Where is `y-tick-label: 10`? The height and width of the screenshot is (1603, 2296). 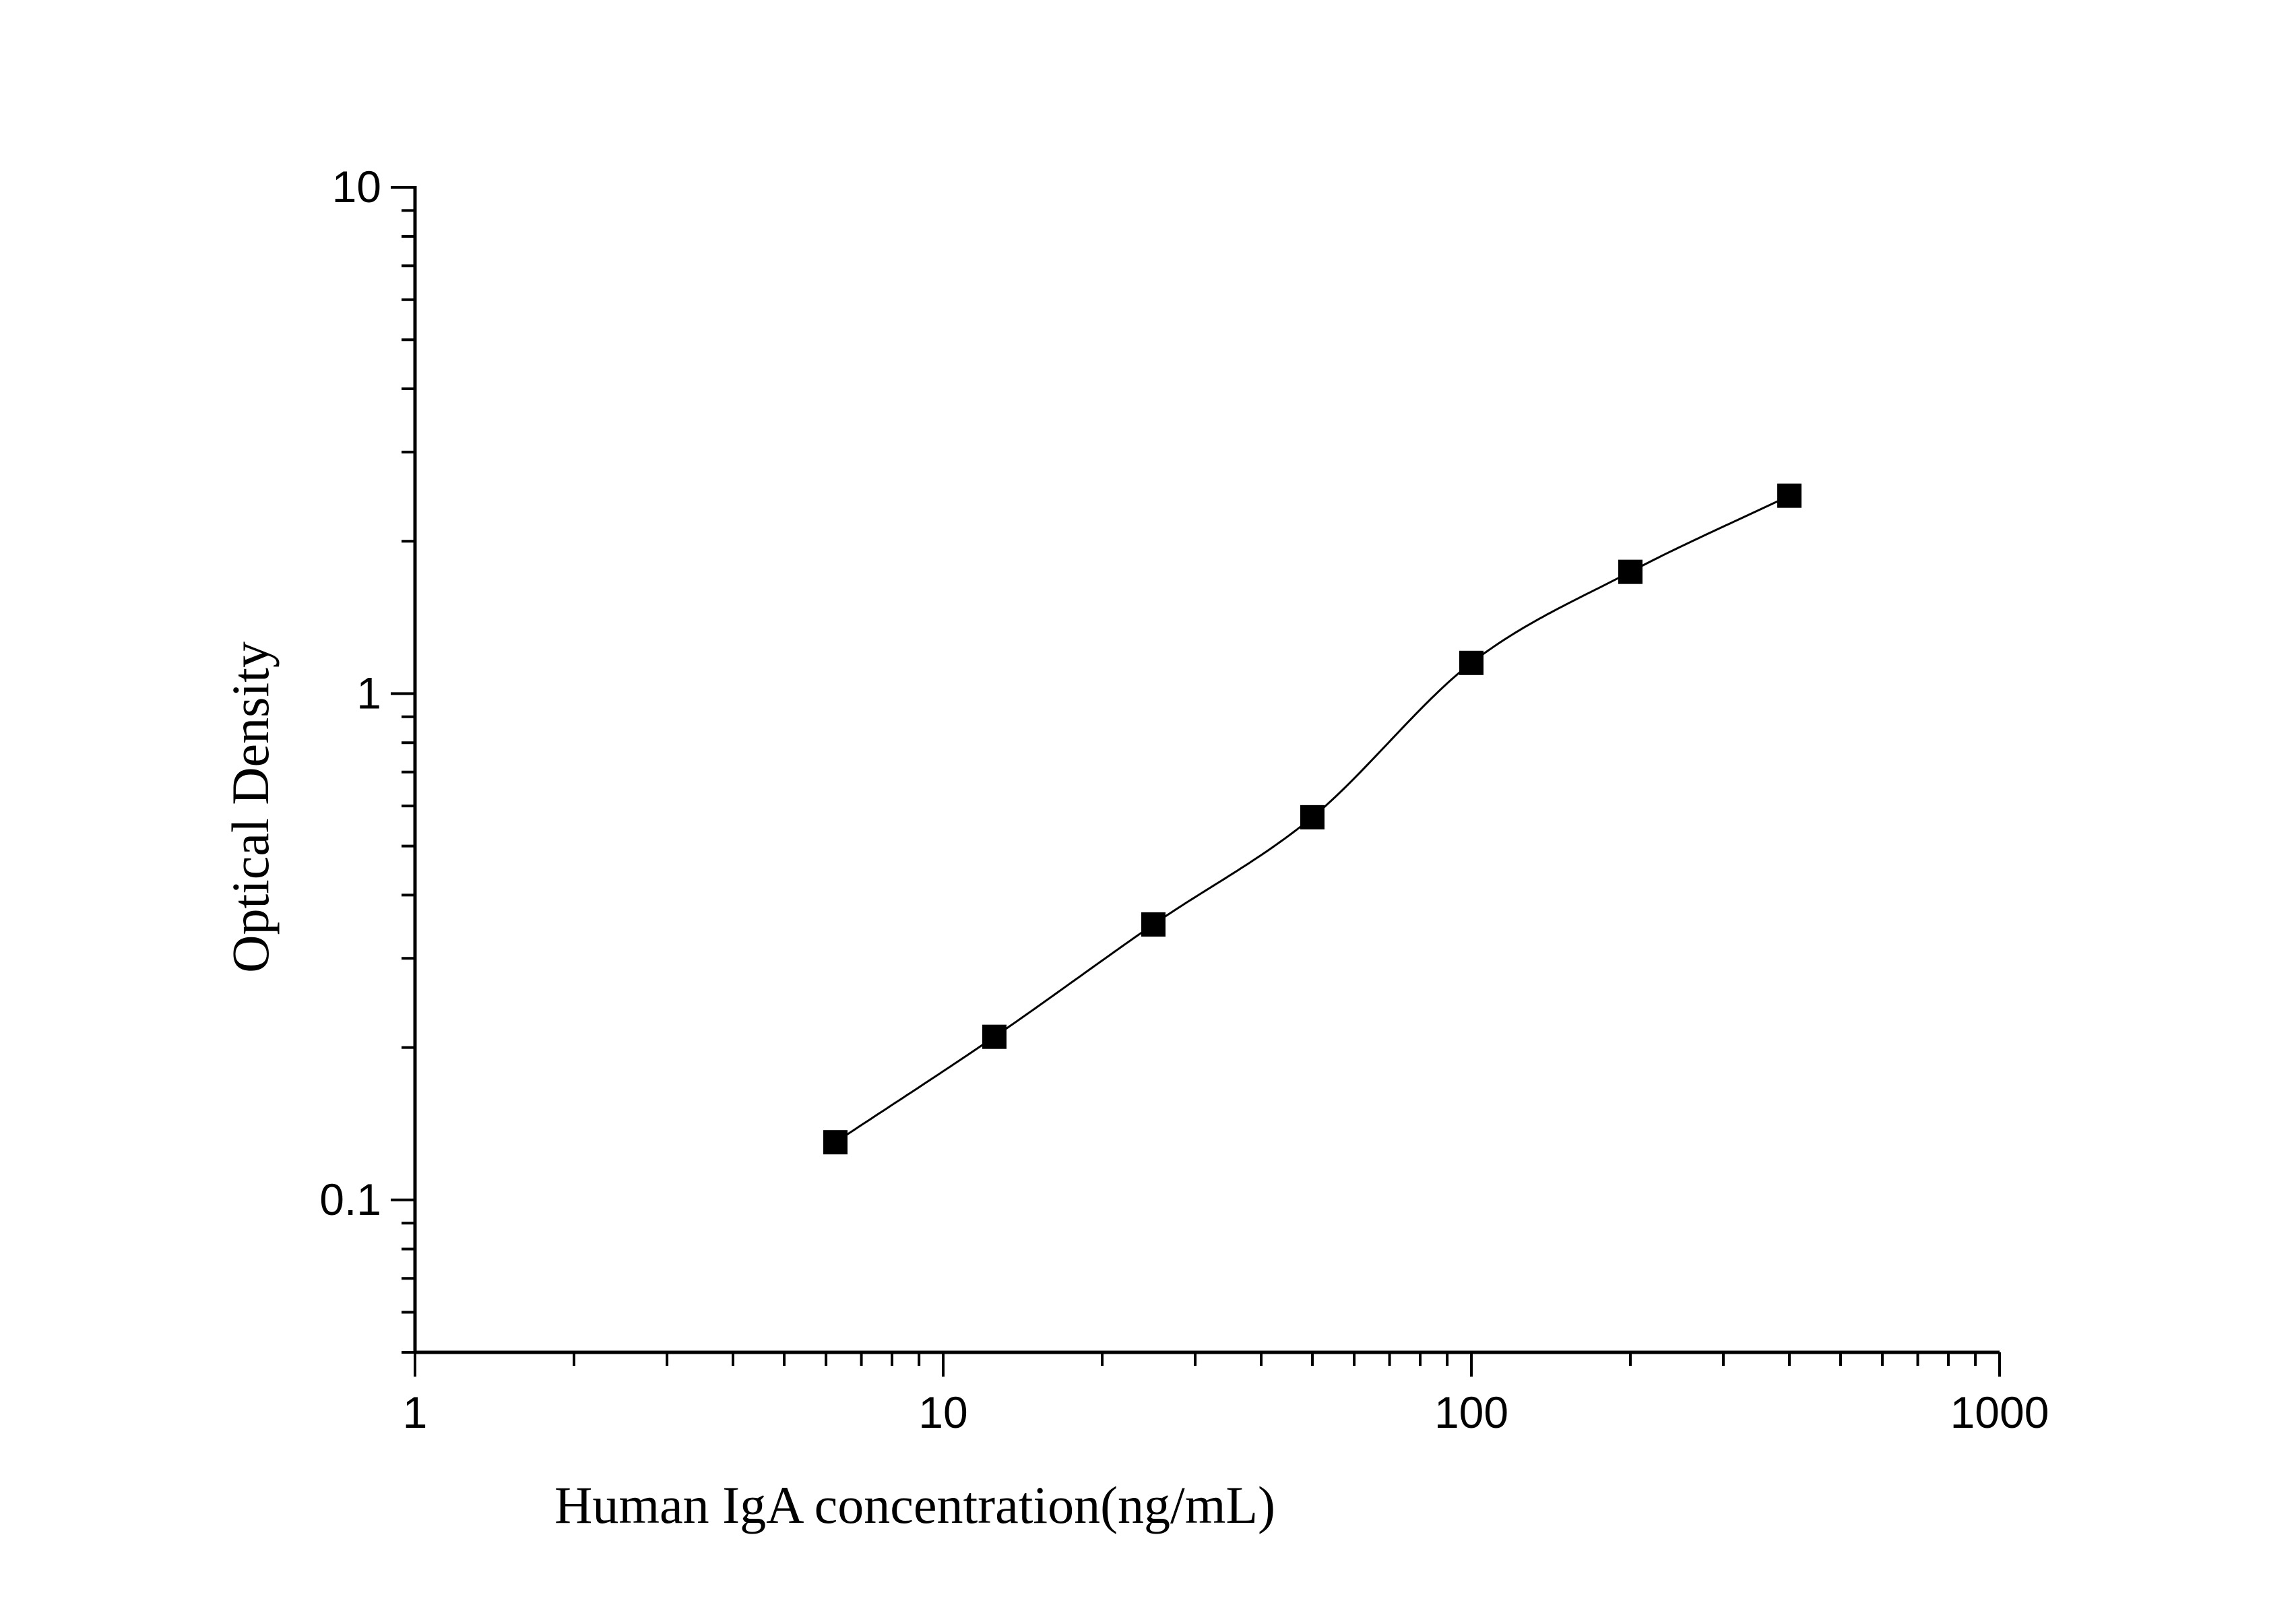 y-tick-label: 10 is located at coordinates (356, 187).